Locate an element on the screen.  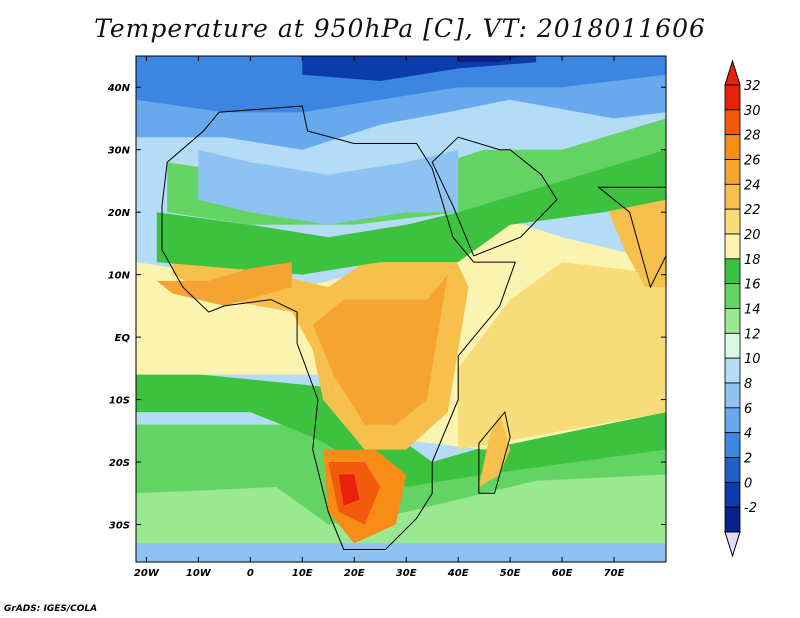
colorbar-level-label: 32 is located at coordinates (752, 86).